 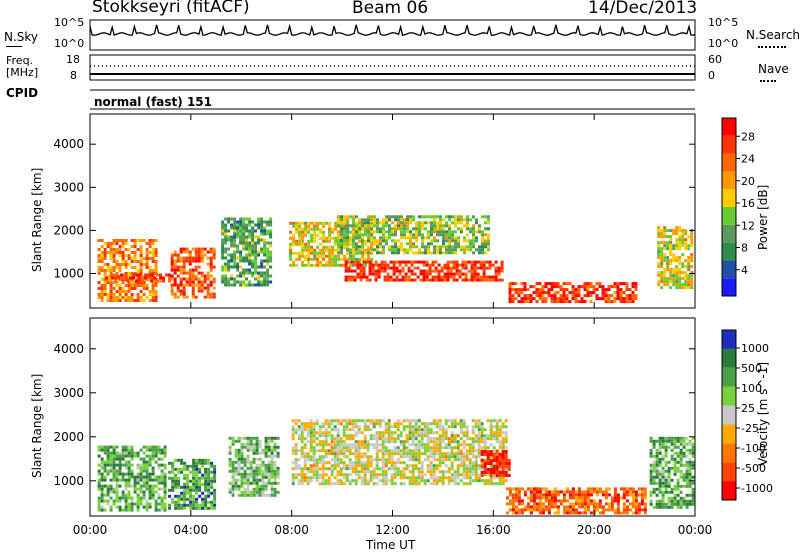 I want to click on cpid-label: CPID, so click(x=22, y=93).